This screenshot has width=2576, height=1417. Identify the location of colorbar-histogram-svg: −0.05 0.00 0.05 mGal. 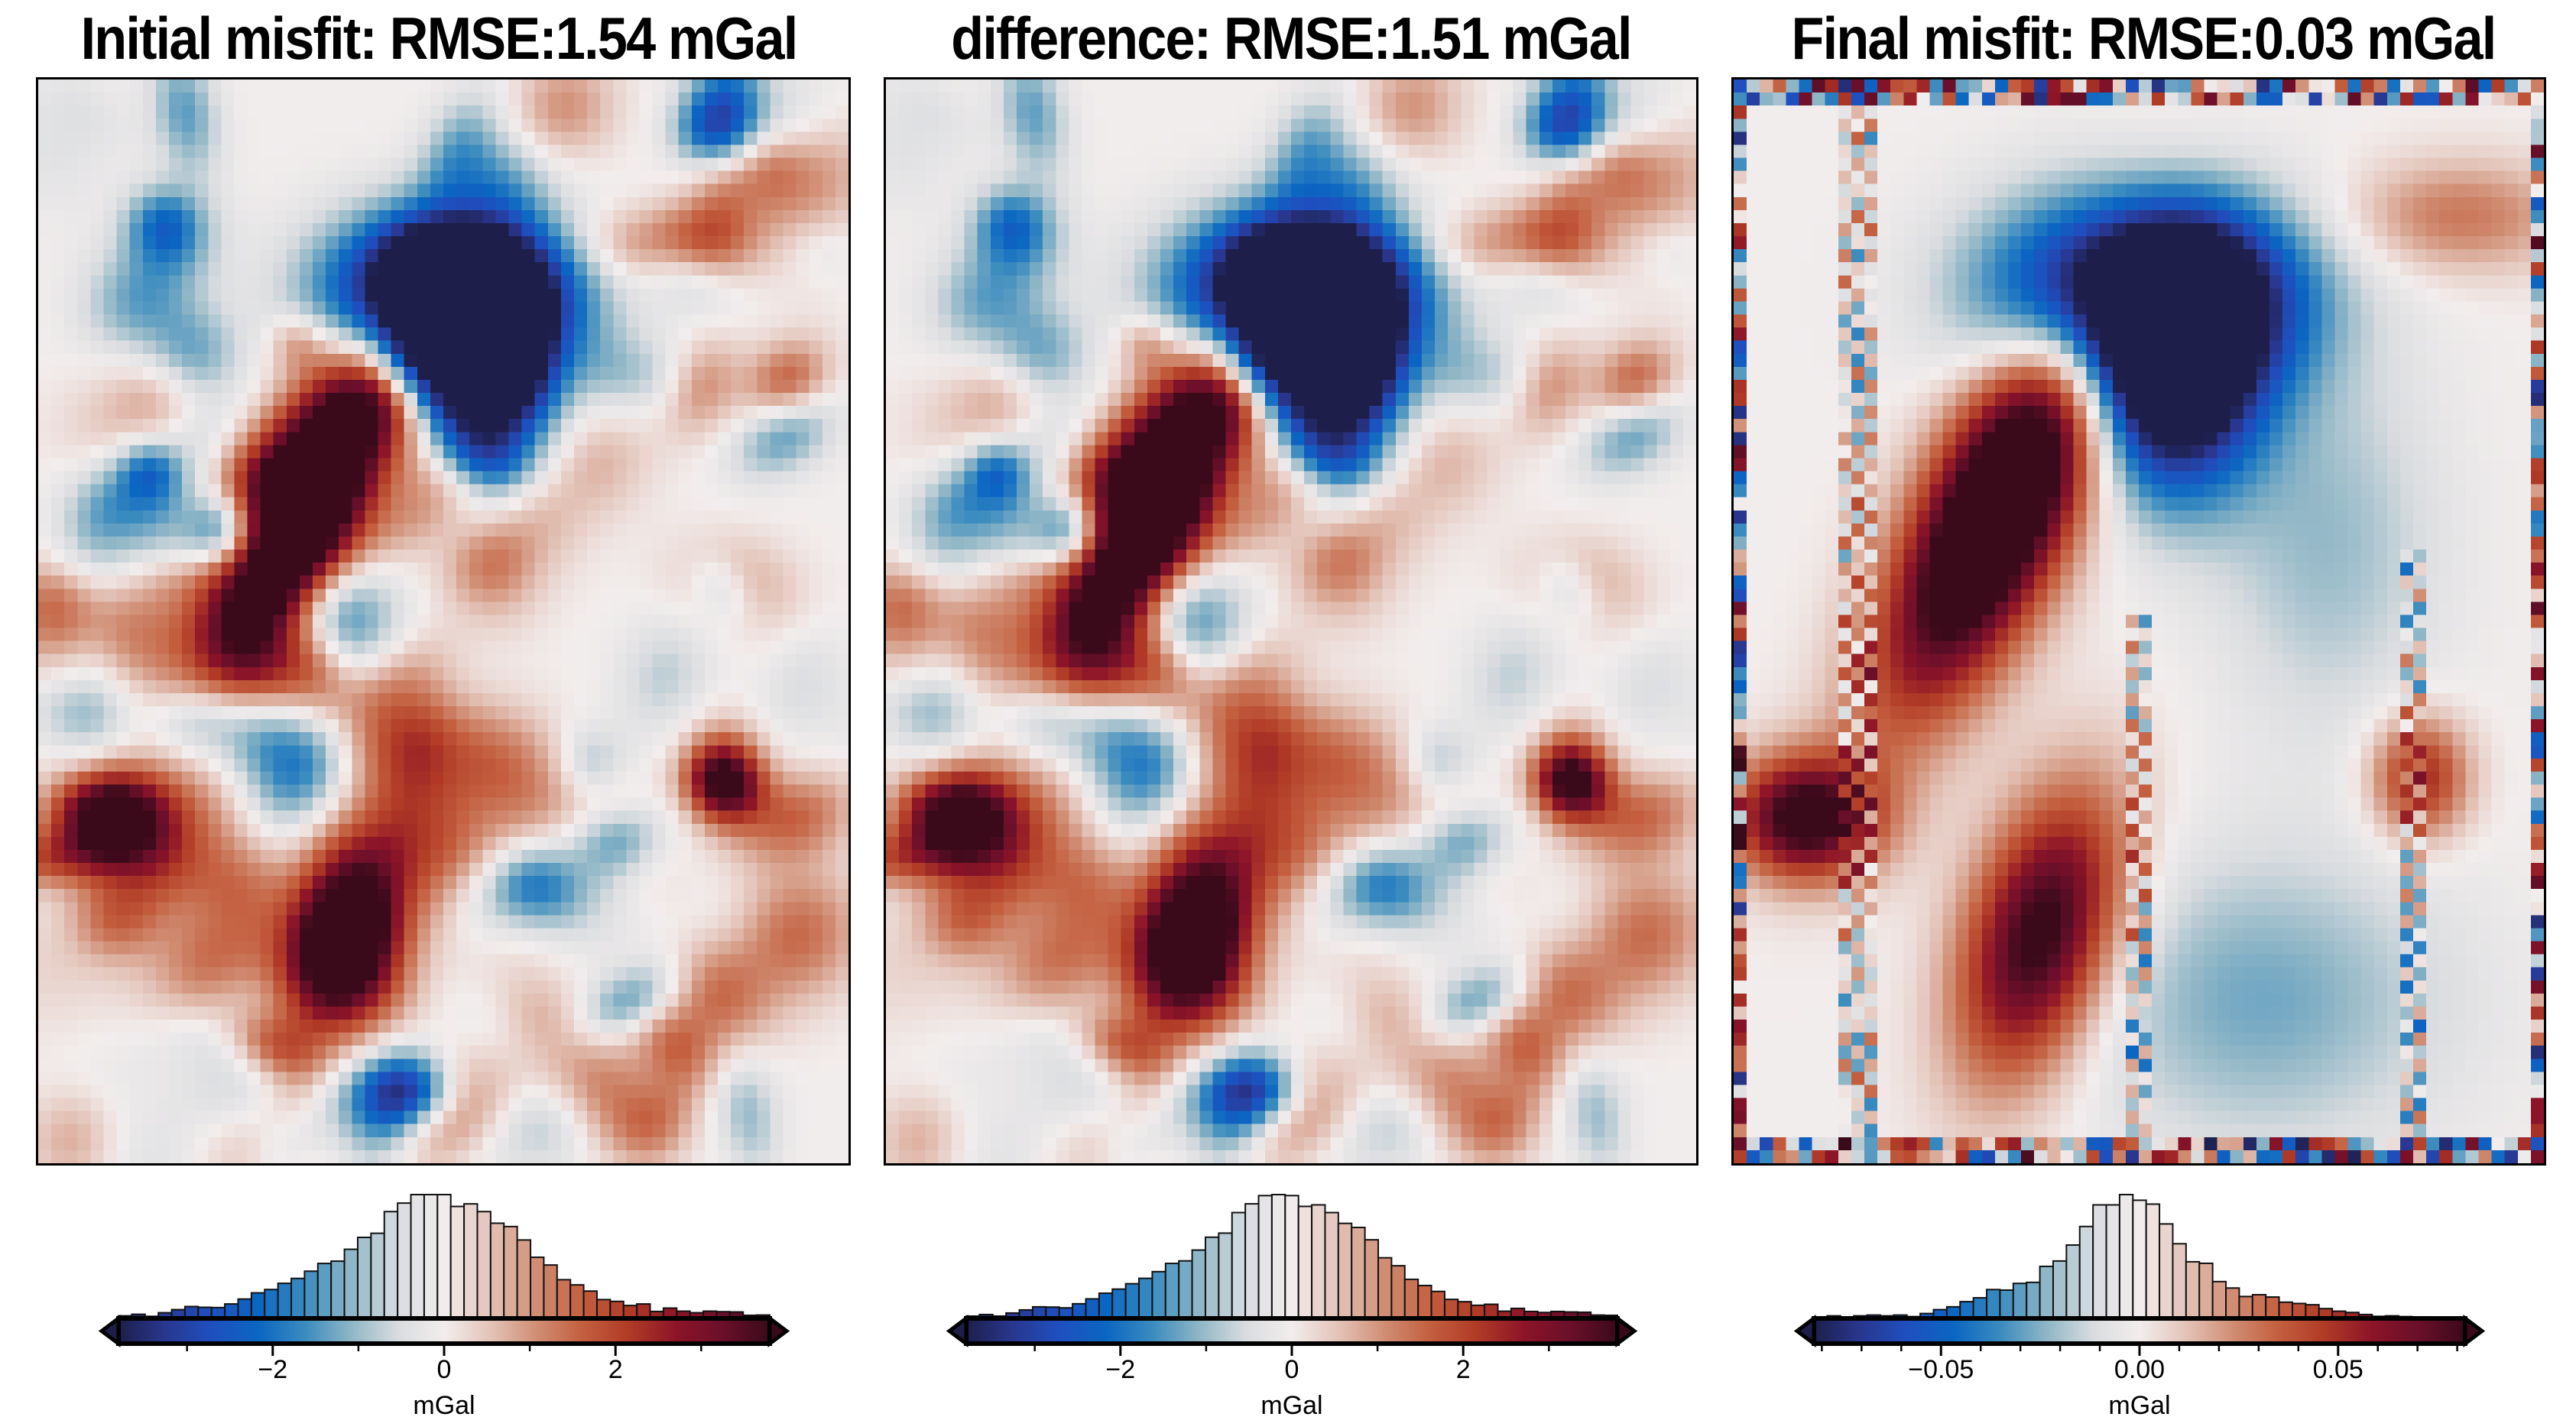
(2139, 1305).